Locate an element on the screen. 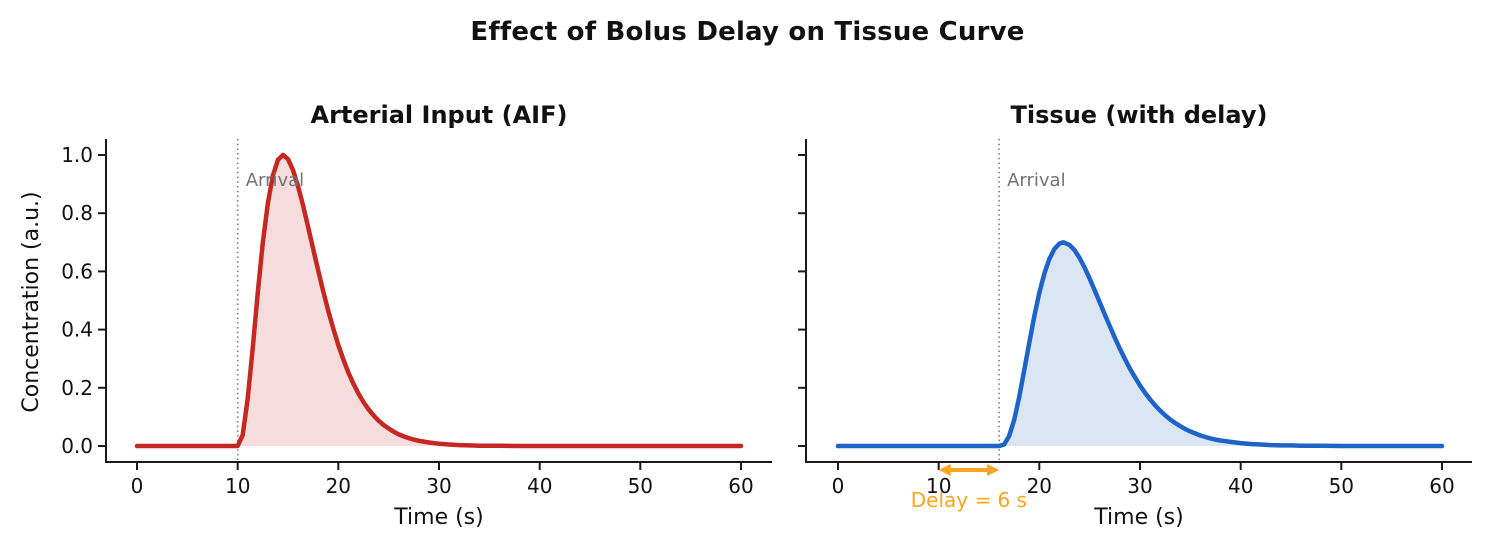  delay-annotation-label: Delay = 6 s is located at coordinates (969, 500).